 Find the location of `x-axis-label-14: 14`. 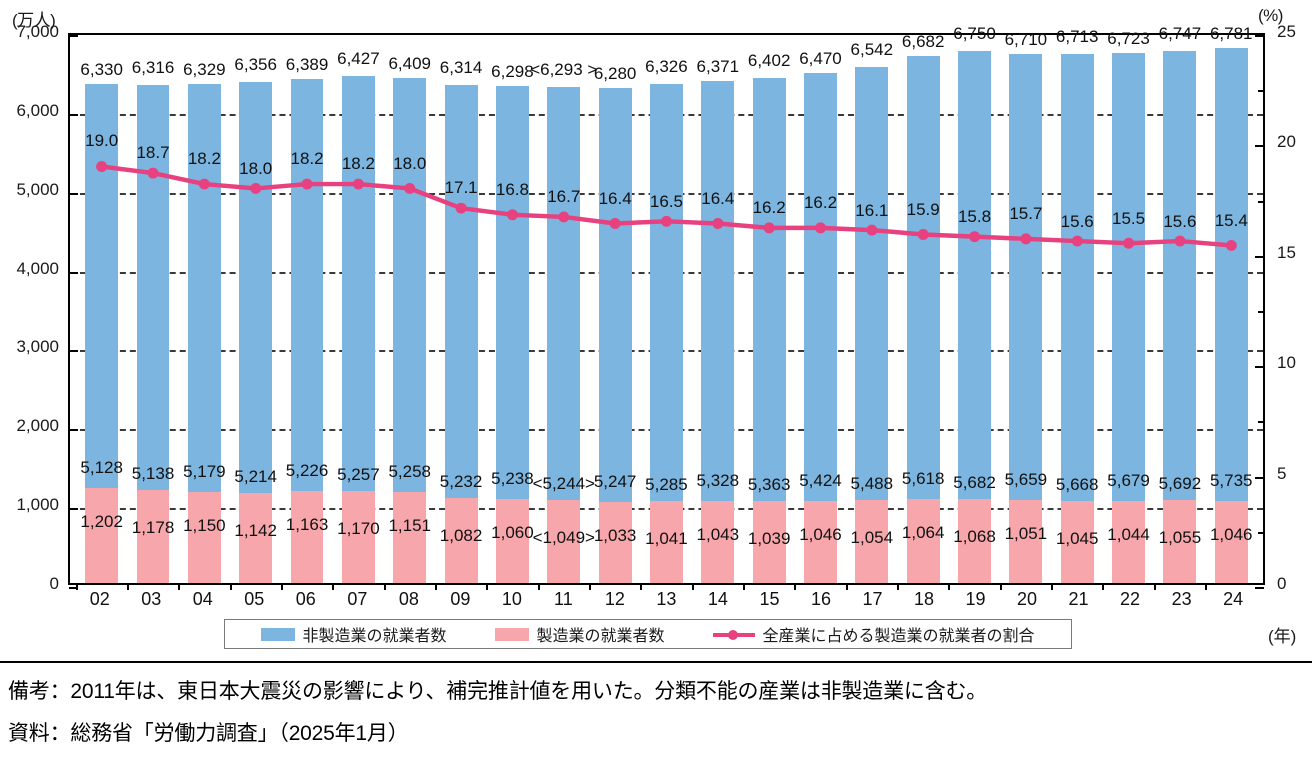

x-axis-label-14: 14 is located at coordinates (717, 599).